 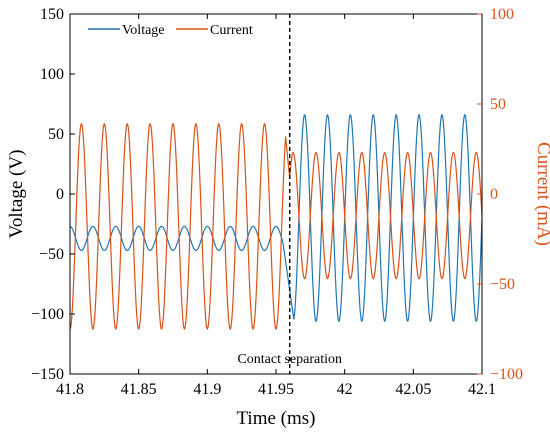 I want to click on x-tick-label: 42.1, so click(x=482, y=389).